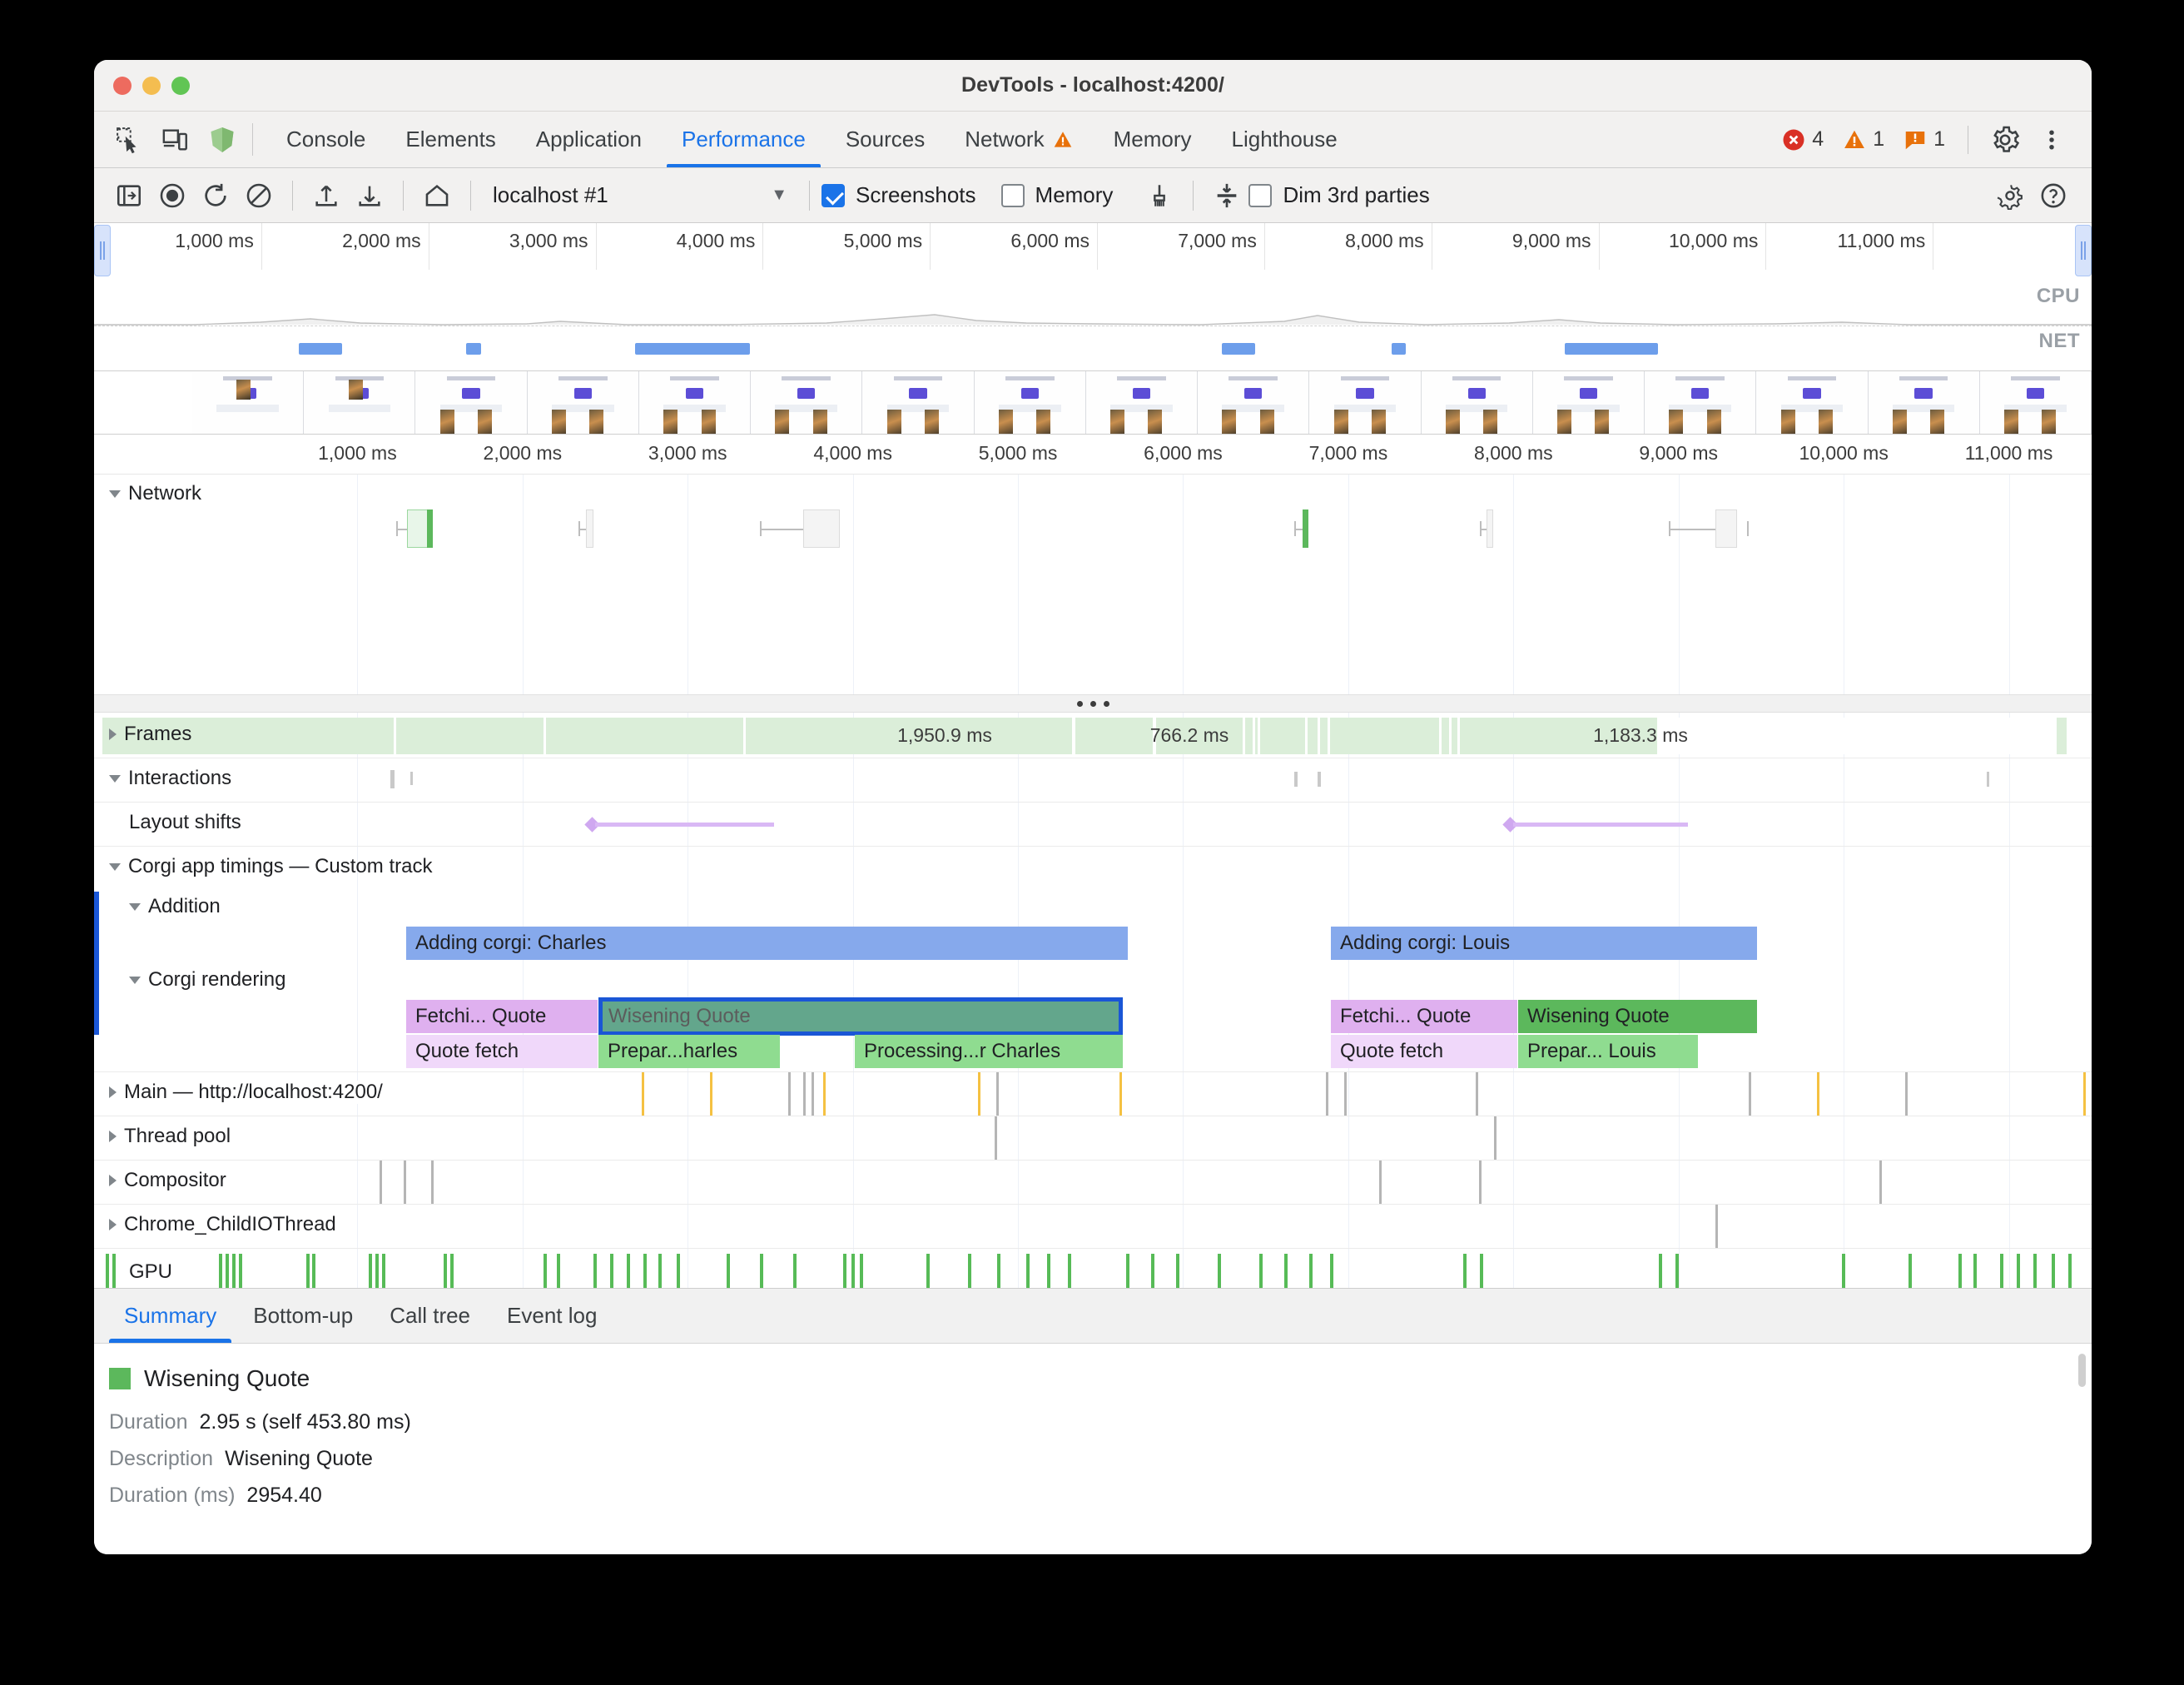 The height and width of the screenshot is (1685, 2184). Describe the element at coordinates (885, 139) in the screenshot. I see `tab-sources: Sources` at that location.